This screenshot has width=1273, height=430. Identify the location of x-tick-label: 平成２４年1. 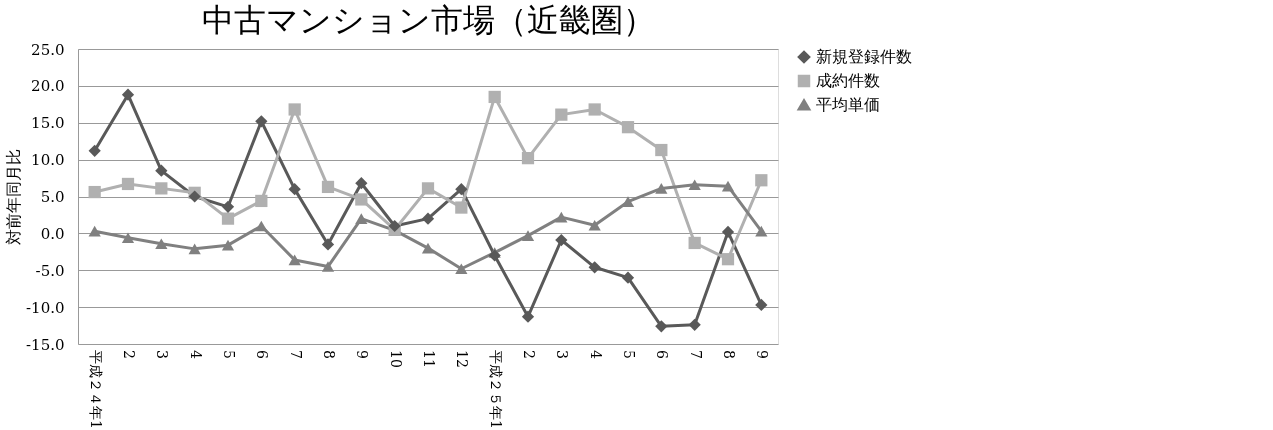
(95, 389).